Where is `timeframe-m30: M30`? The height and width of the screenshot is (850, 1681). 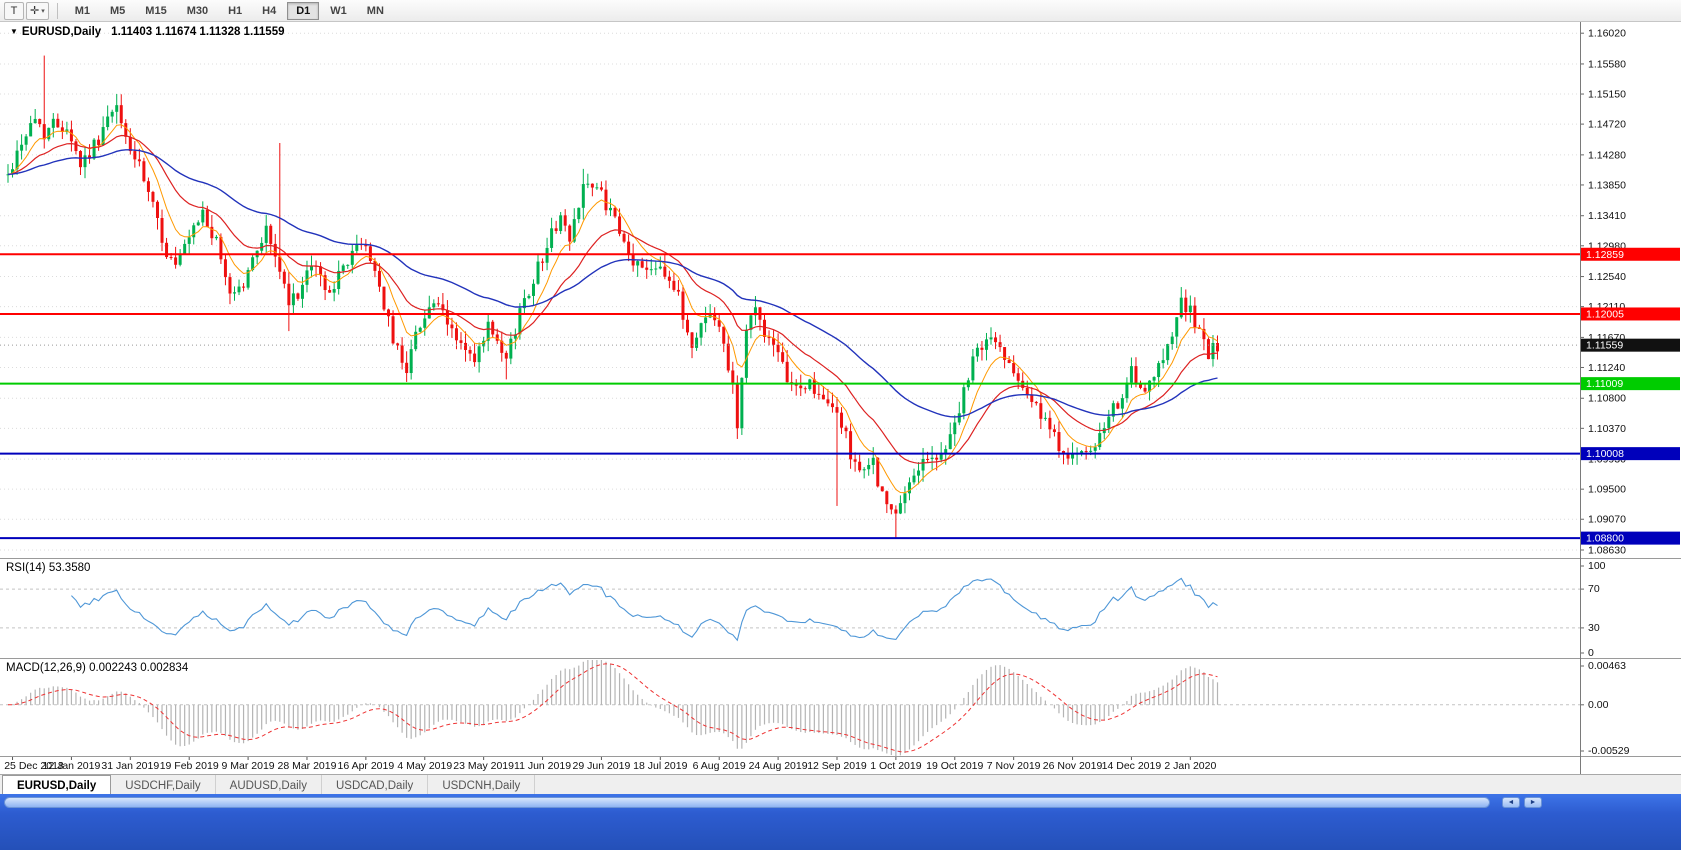 timeframe-m30: M30 is located at coordinates (197, 10).